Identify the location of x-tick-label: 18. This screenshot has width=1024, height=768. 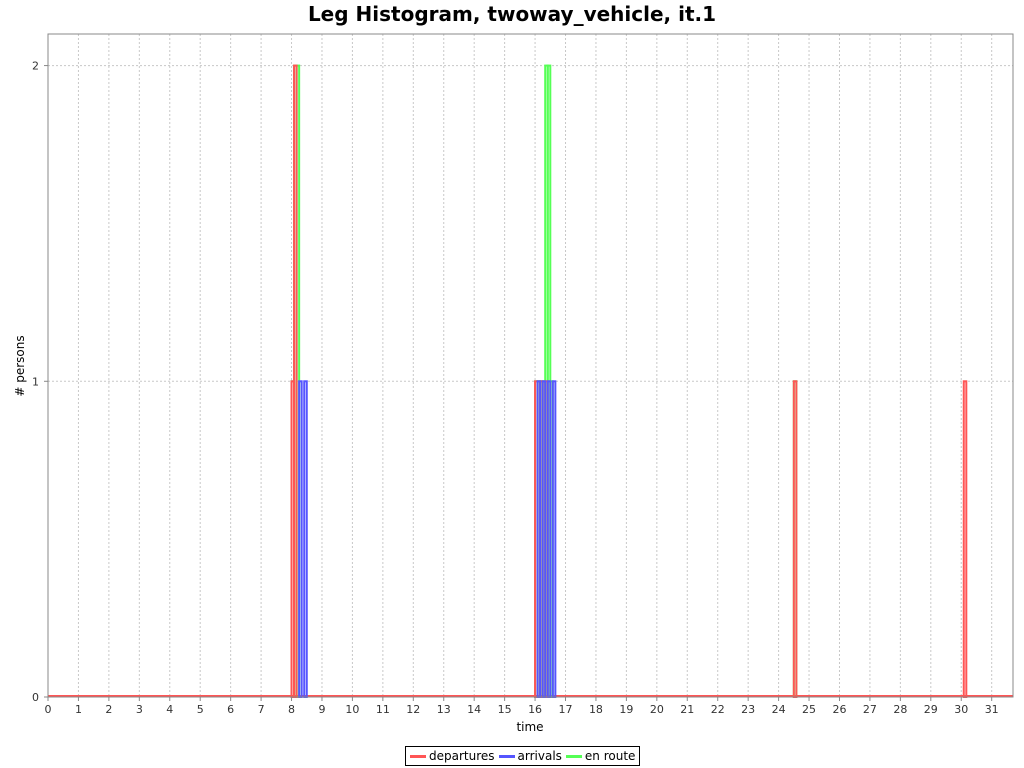
(596, 709).